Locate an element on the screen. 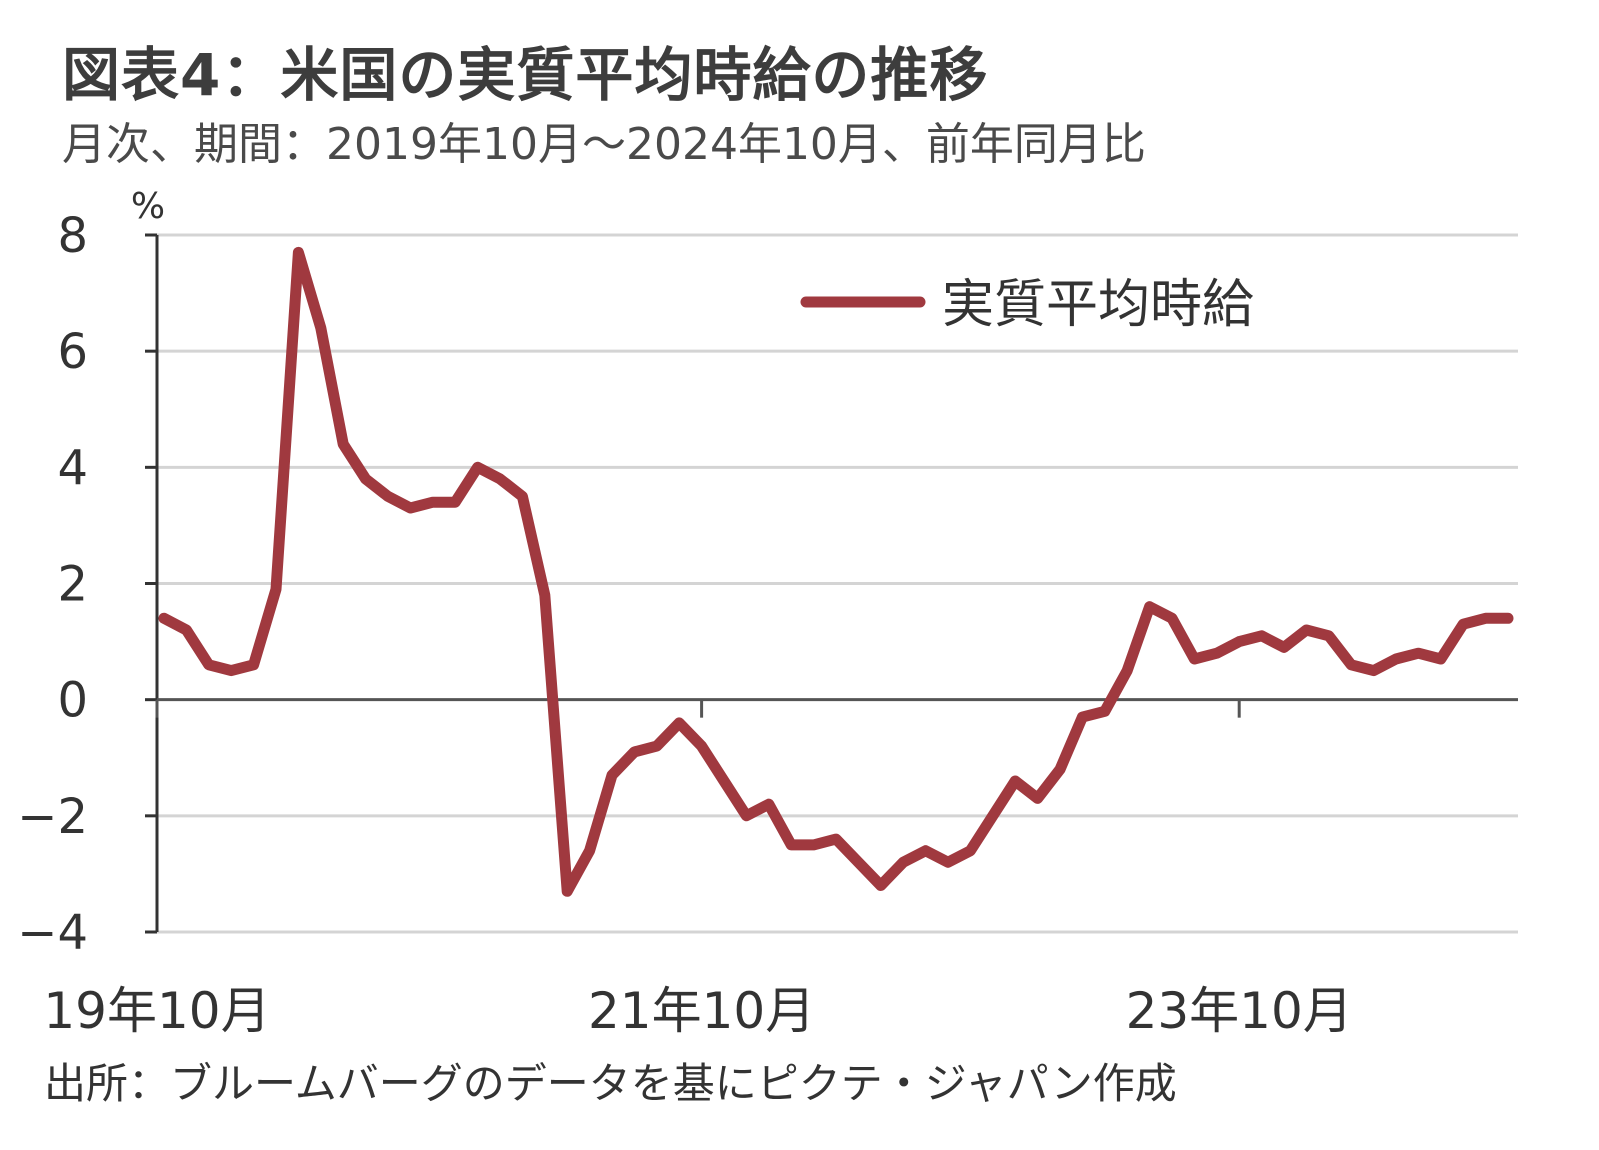 This screenshot has width=1599, height=1150. source-note: 出所：ブルームバーグのデータを基にピクテ・ジャパン作成 is located at coordinates (610, 1083).